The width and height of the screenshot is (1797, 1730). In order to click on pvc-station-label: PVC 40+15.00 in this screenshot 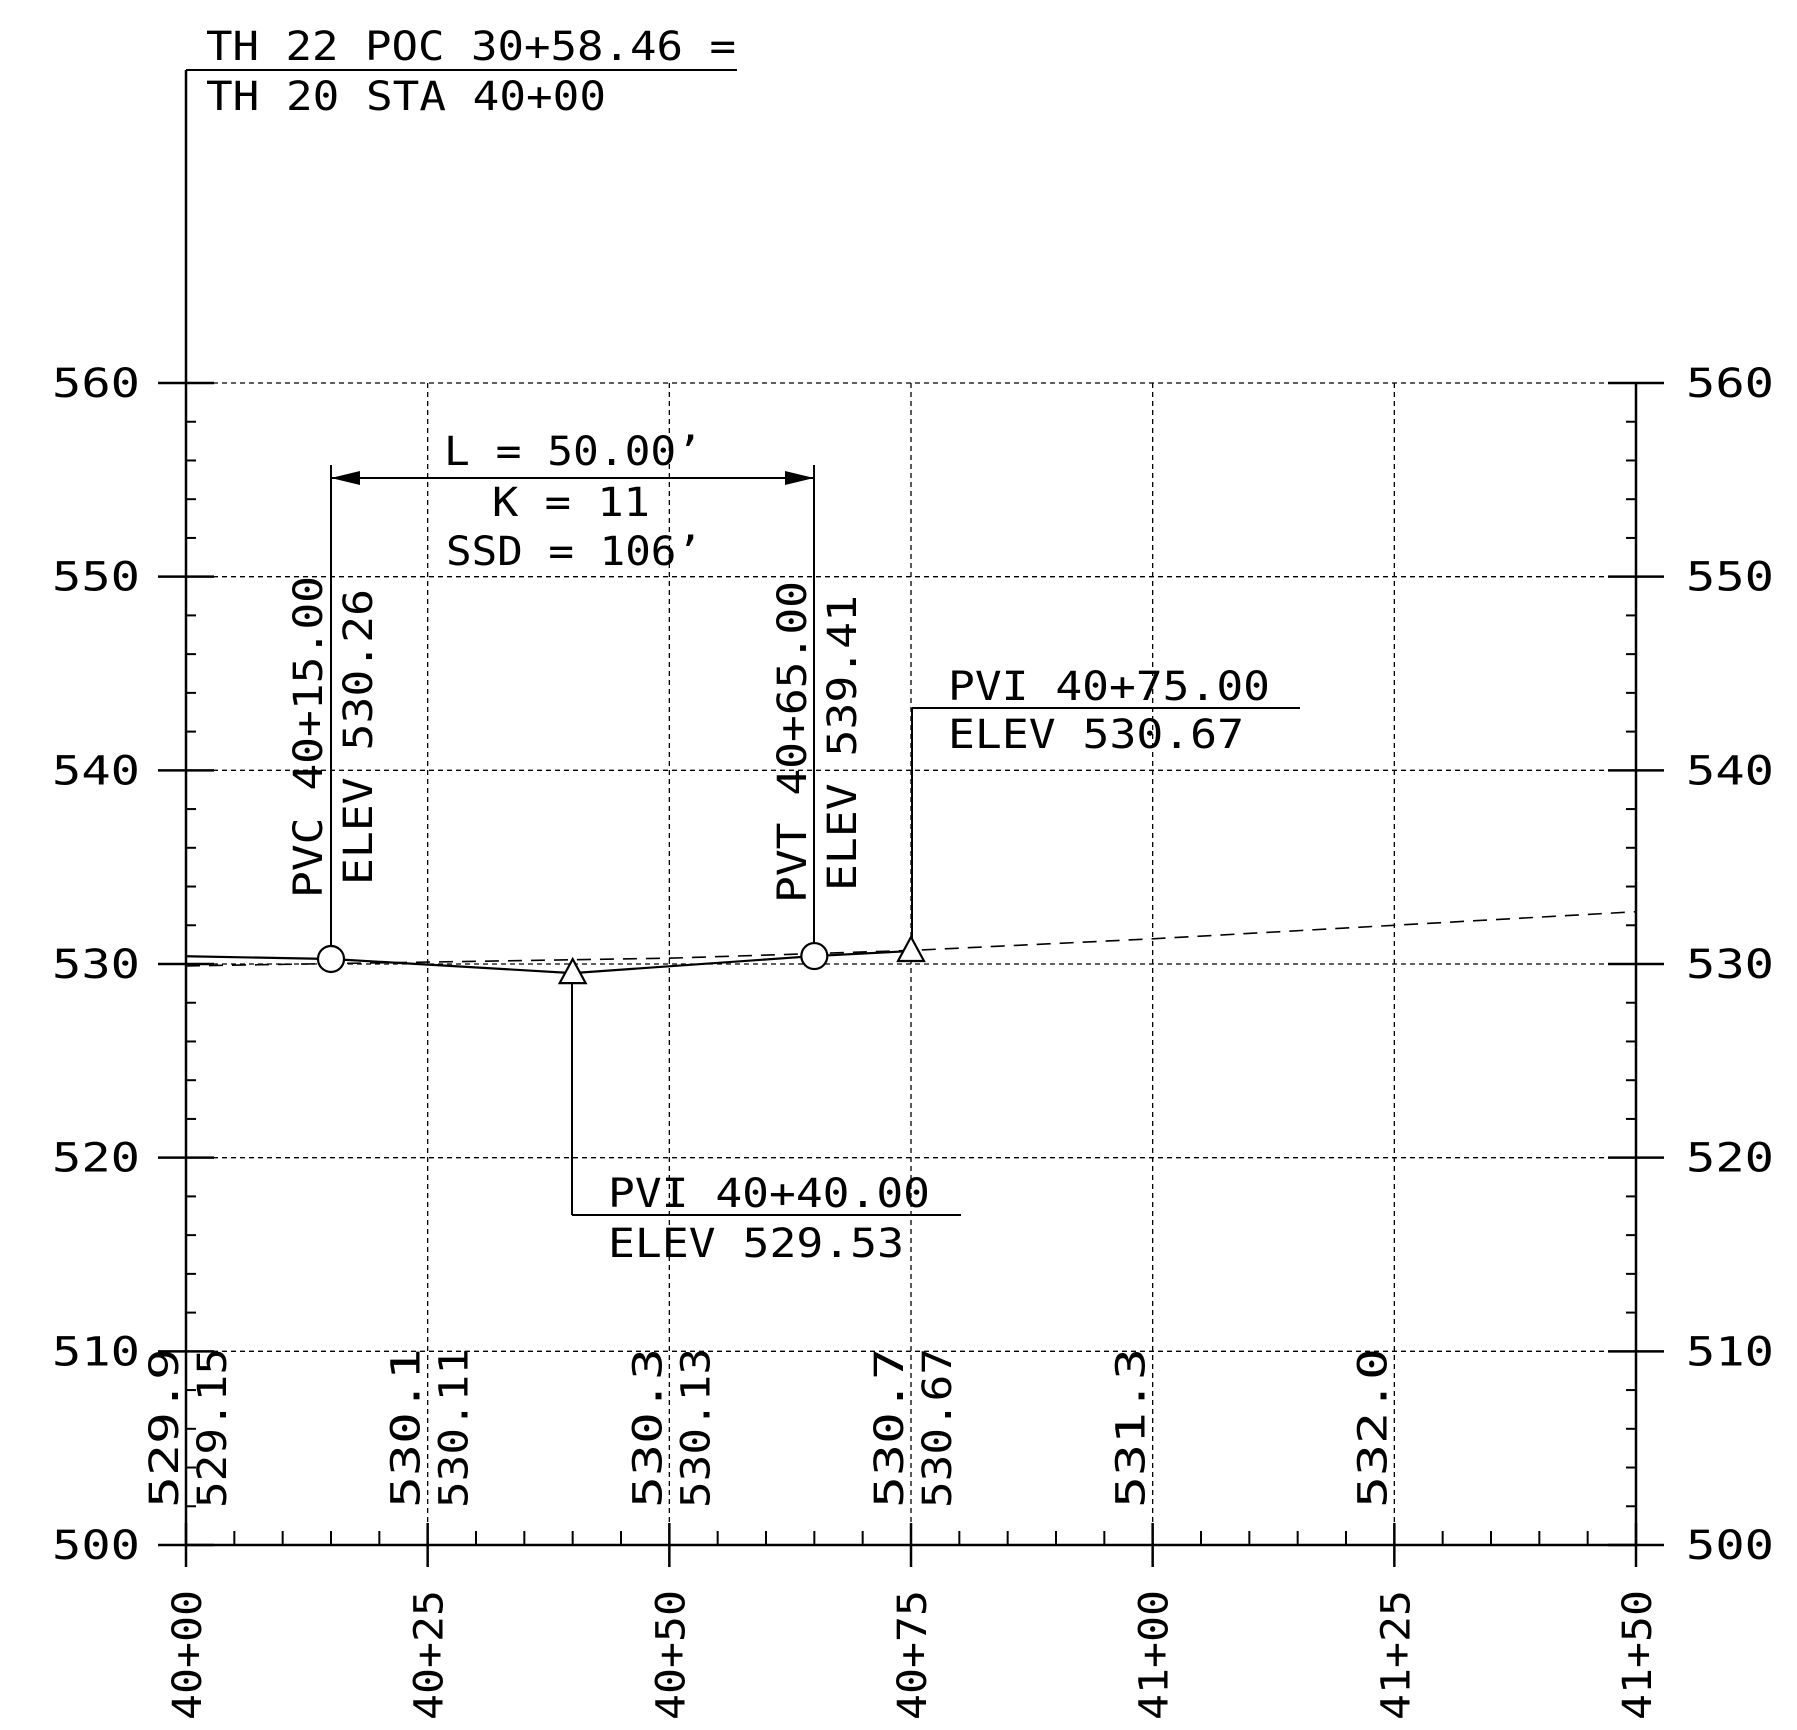, I will do `click(309, 737)`.